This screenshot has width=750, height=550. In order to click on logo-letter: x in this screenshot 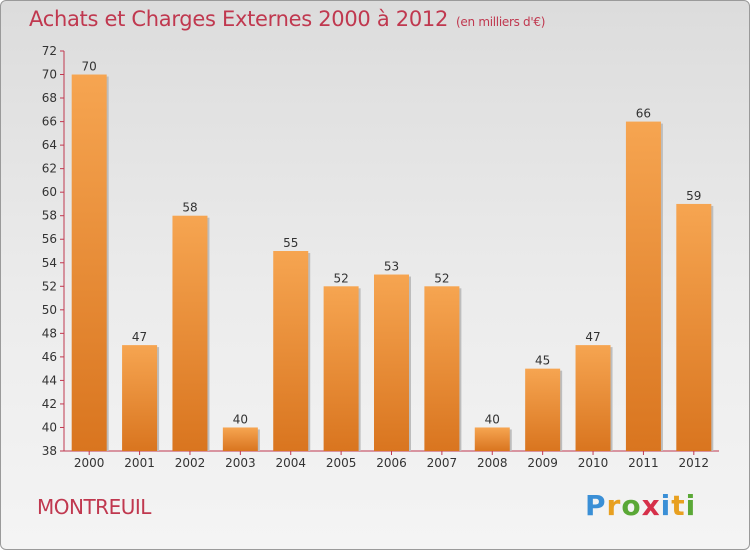, I will do `click(651, 505)`.